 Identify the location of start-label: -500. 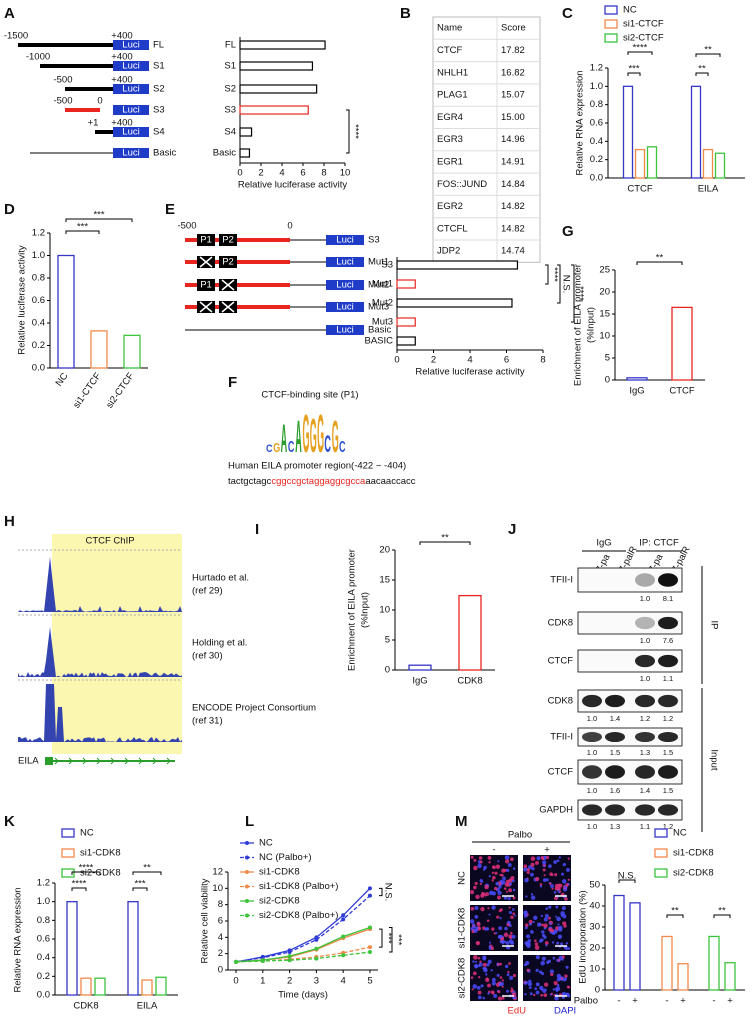
(186, 226).